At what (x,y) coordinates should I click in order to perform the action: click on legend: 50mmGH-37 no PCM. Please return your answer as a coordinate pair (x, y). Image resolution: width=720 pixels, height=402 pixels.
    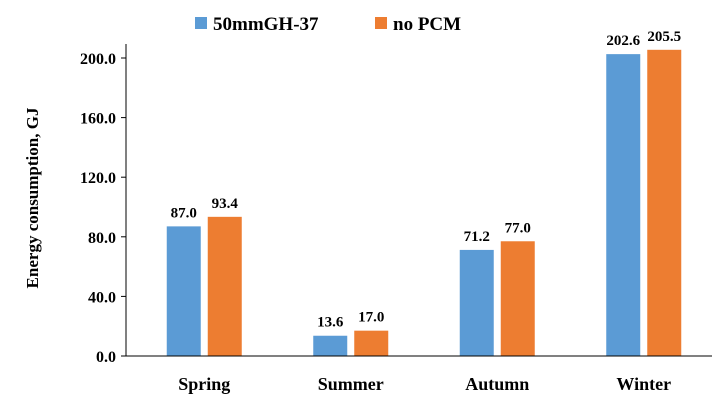
    Looking at the image, I should click on (328, 24).